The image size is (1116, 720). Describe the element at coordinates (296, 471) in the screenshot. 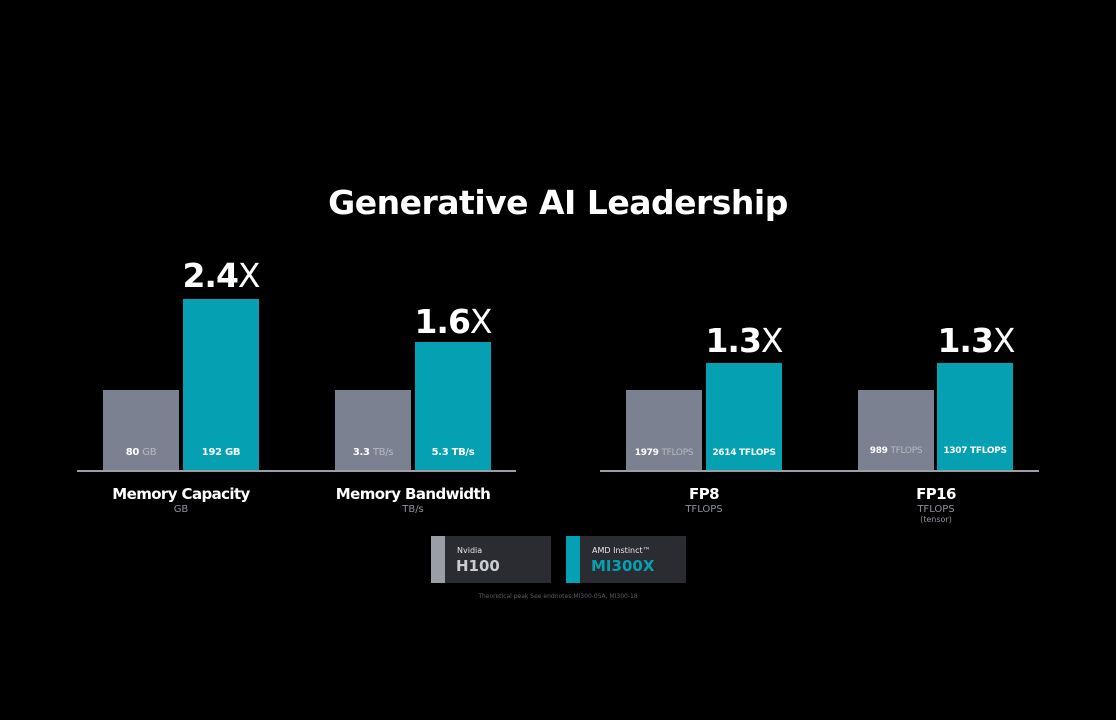

I see `axis-baseline-left` at that location.